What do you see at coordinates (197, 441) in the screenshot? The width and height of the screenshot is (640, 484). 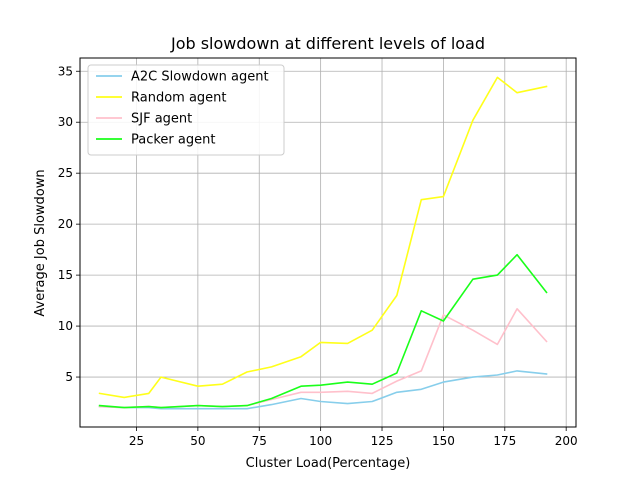 I see `x-tick-label: 50` at bounding box center [197, 441].